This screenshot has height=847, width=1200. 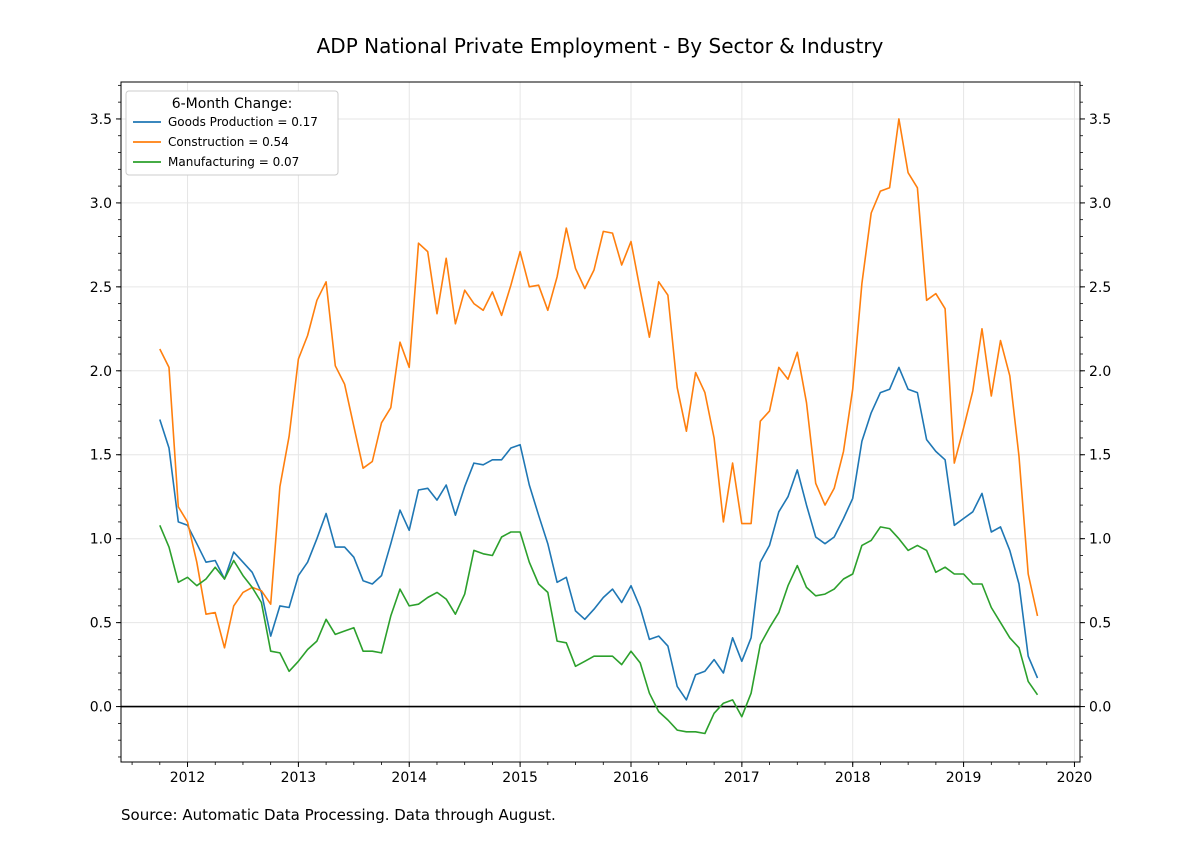 What do you see at coordinates (101, 540) in the screenshot?
I see `y-tick-label-left: 1.0` at bounding box center [101, 540].